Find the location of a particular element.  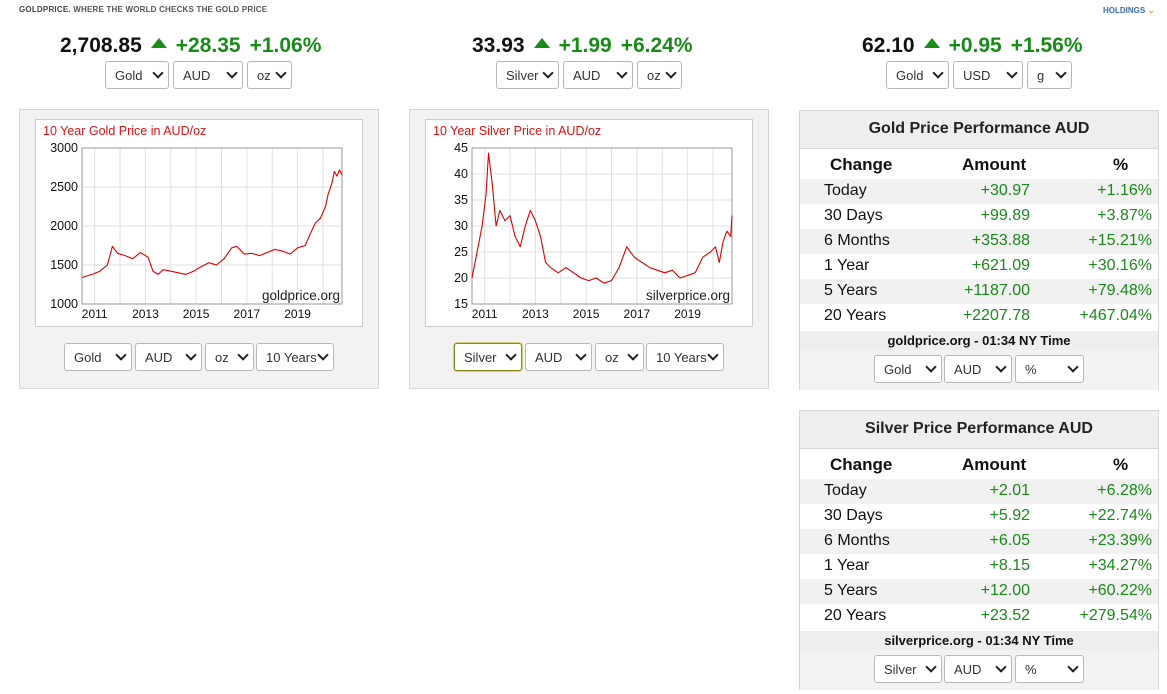

gold-usd-gram-ticker: 62.10 +0.95 +1.56% is located at coordinates (972, 46).